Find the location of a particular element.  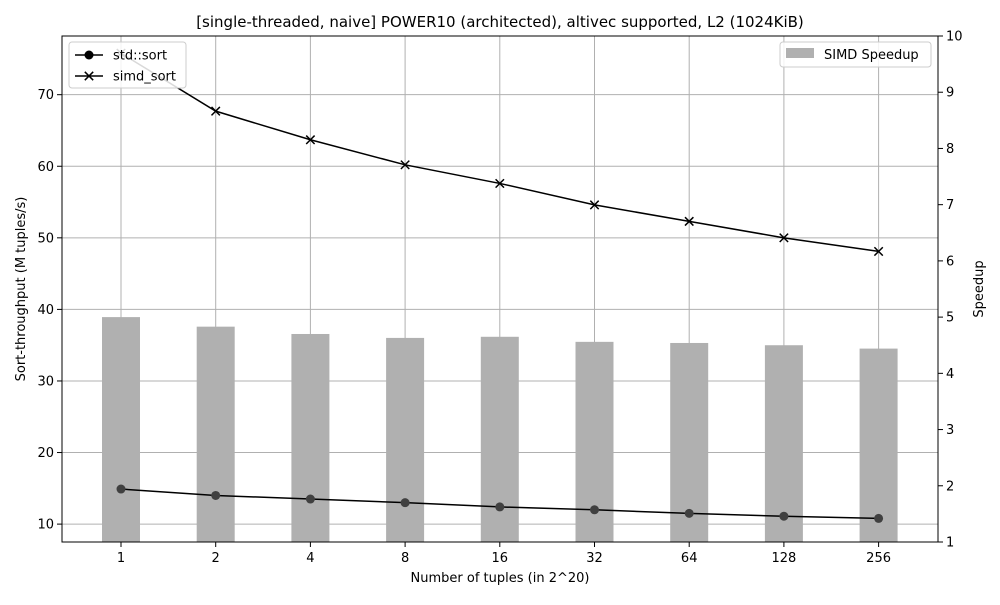

series-std-sort is located at coordinates (500, 503).